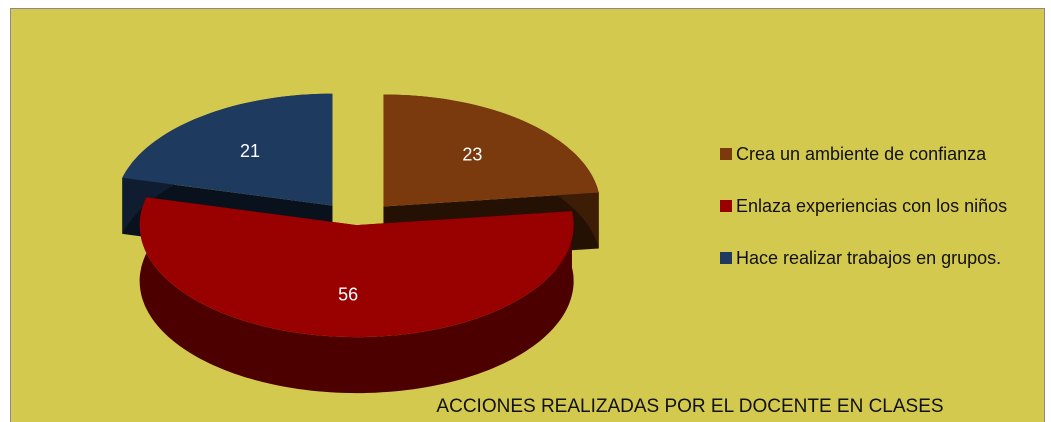  What do you see at coordinates (472, 154) in the screenshot?
I see `data-label: 23` at bounding box center [472, 154].